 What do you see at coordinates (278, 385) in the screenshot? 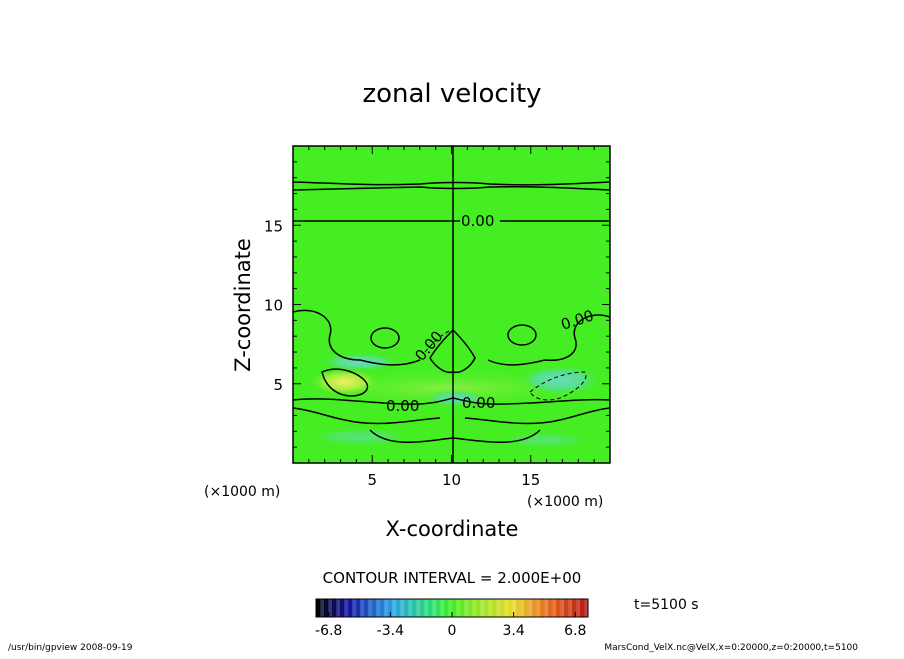
I see `y-tick-label: 5` at bounding box center [278, 385].